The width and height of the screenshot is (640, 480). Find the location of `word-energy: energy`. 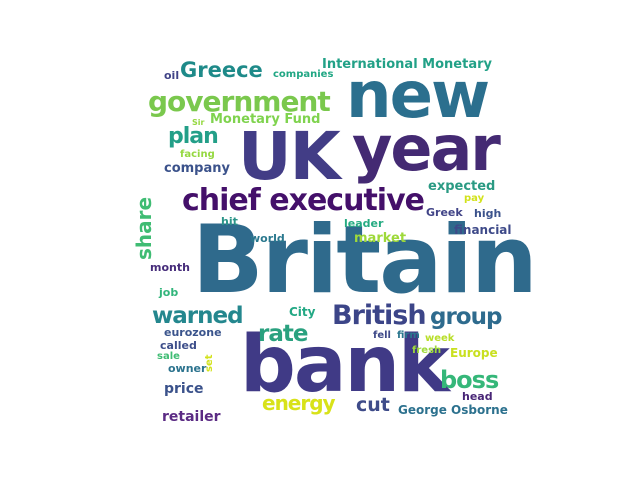

word-energy: energy is located at coordinates (299, 403).